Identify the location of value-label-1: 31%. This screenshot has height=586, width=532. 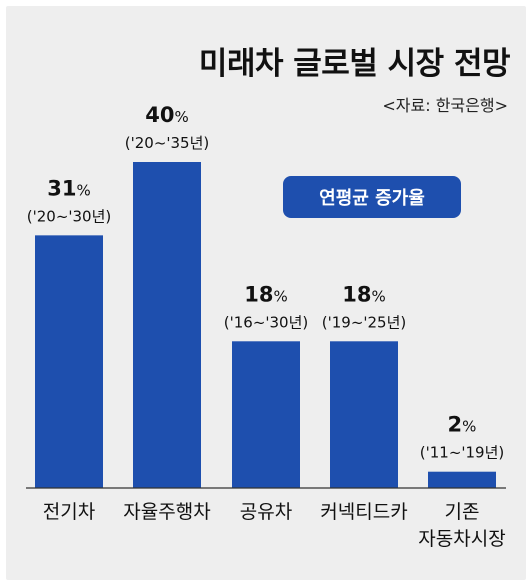
(69, 188).